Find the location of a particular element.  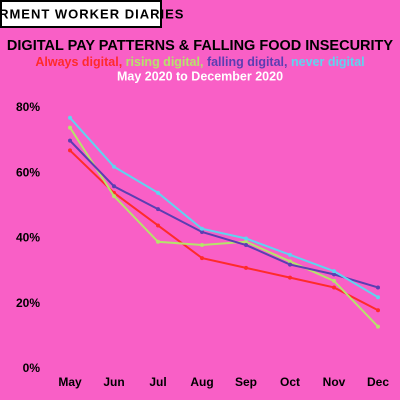

x-tick-label: Jul is located at coordinates (157, 382).